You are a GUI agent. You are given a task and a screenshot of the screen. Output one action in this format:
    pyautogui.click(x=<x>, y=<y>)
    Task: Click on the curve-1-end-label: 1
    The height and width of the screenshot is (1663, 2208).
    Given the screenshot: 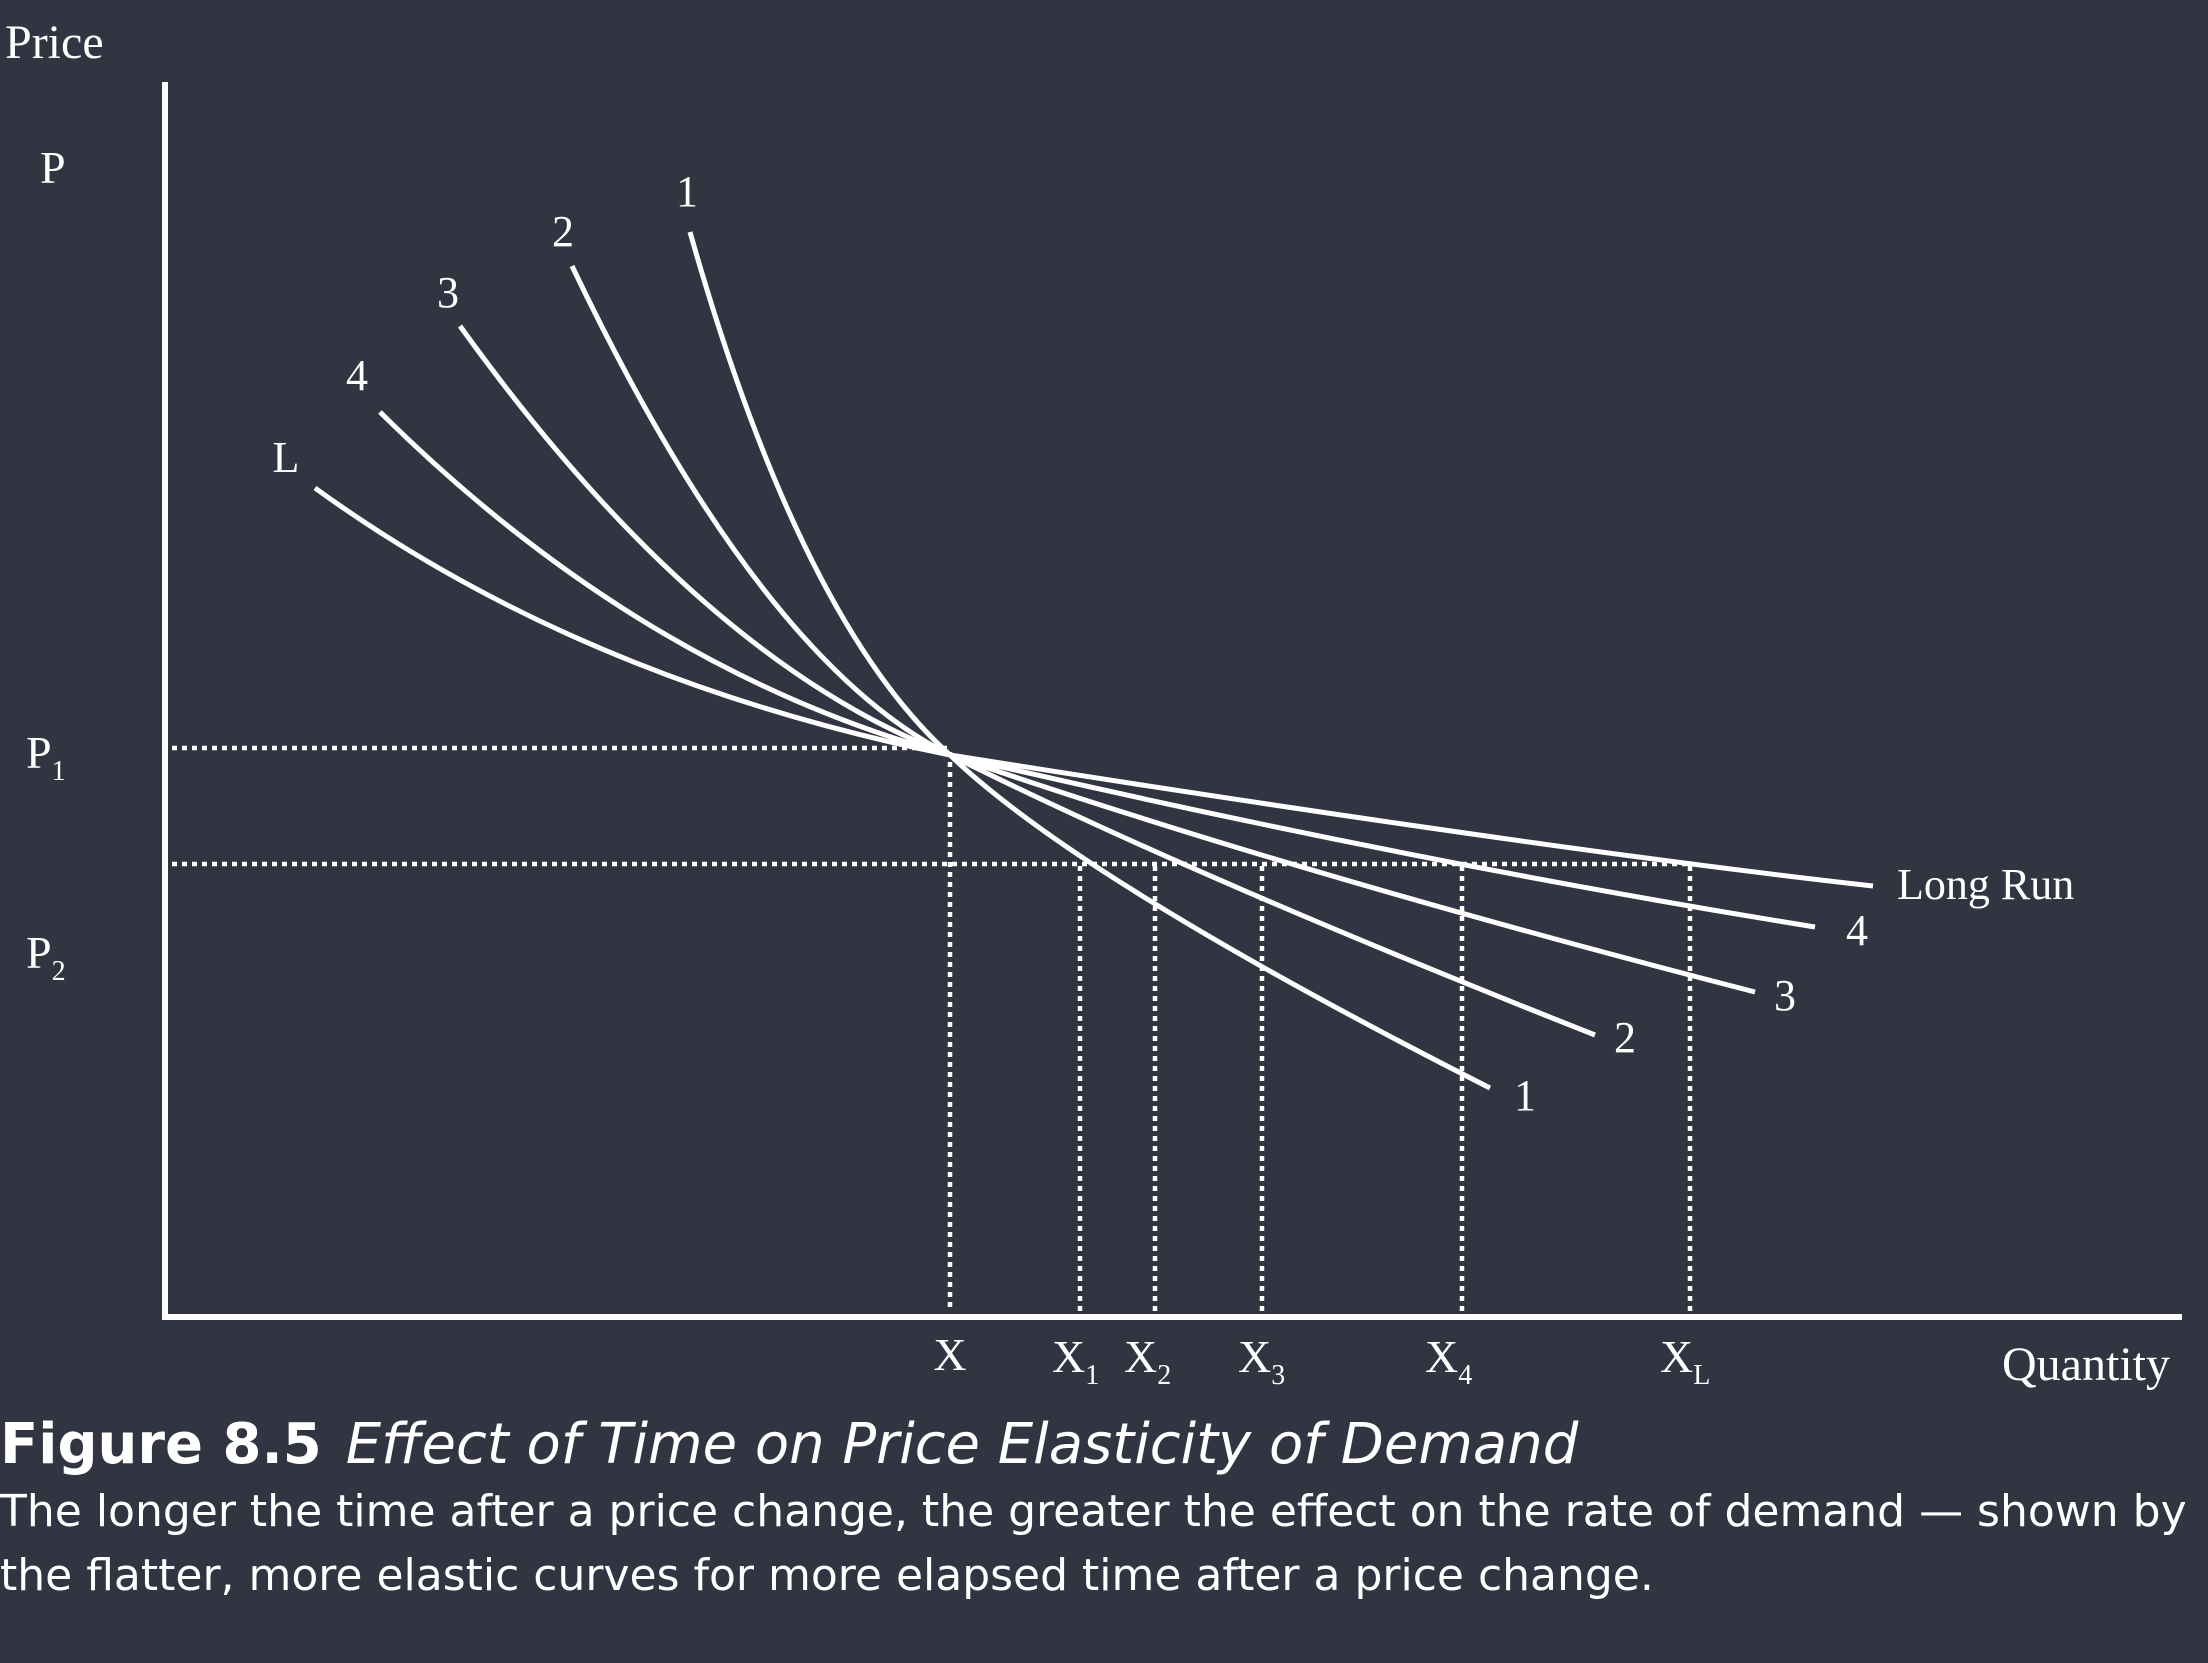 What is the action you would take?
    pyautogui.click(x=1525, y=1095)
    